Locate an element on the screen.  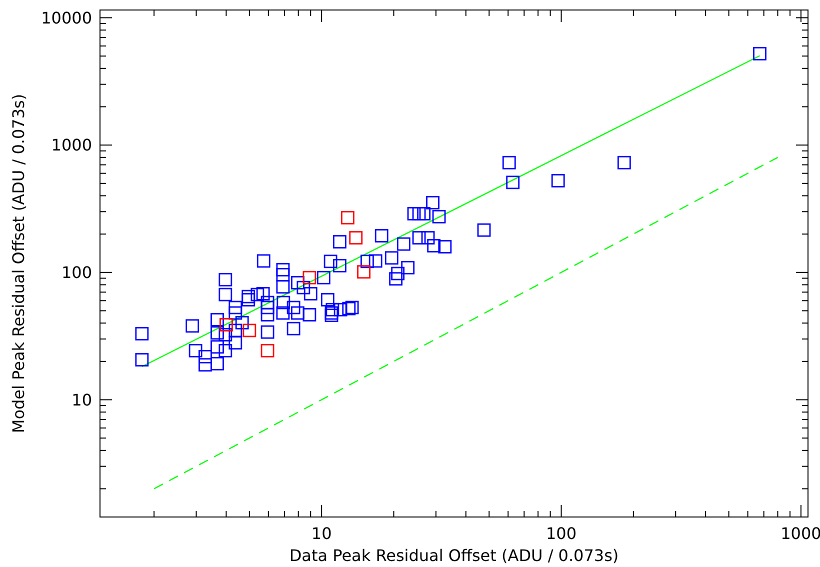
y-tick-label: 1000 is located at coordinates (71, 145).